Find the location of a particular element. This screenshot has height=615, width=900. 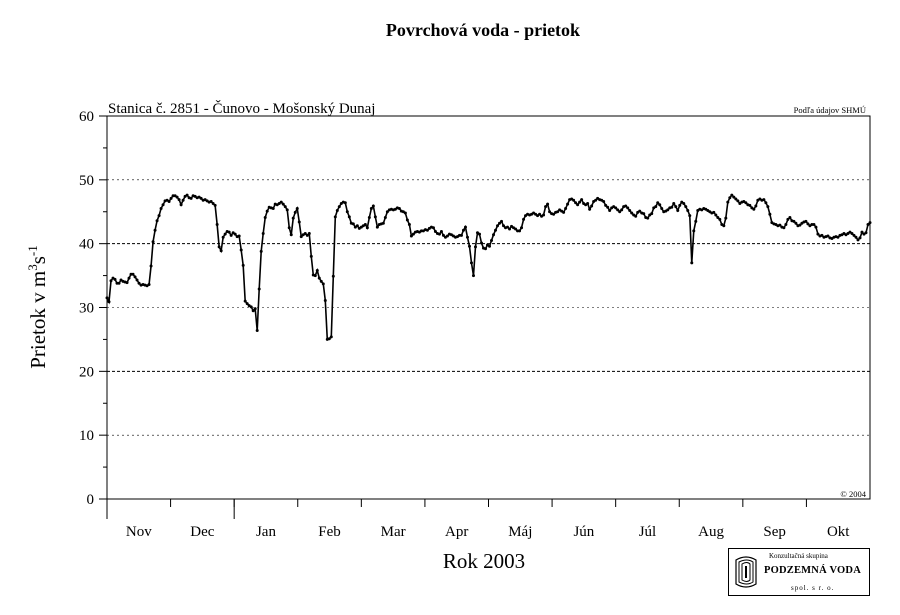

x-tick-label: Jan is located at coordinates (266, 532).